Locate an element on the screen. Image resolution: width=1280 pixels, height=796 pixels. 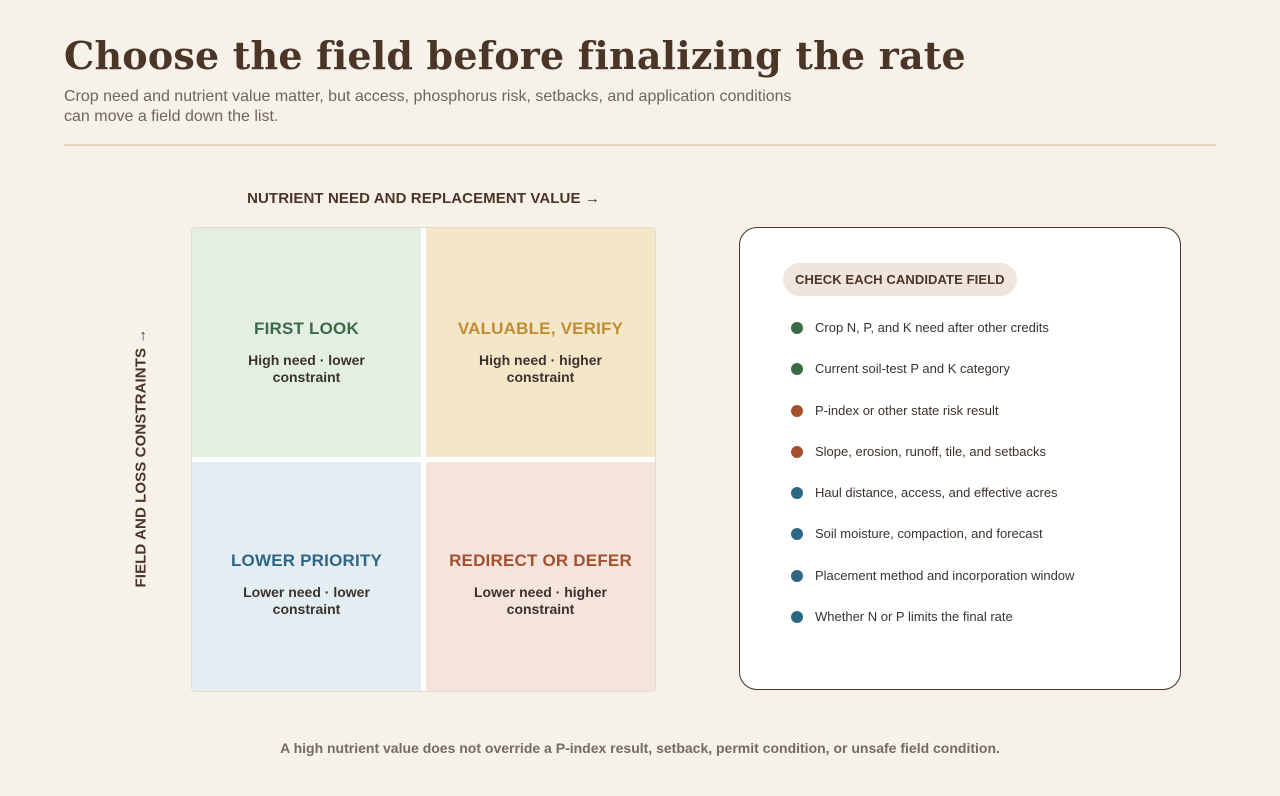
quadrant-title: FIRST LOOK is located at coordinates (306, 328).